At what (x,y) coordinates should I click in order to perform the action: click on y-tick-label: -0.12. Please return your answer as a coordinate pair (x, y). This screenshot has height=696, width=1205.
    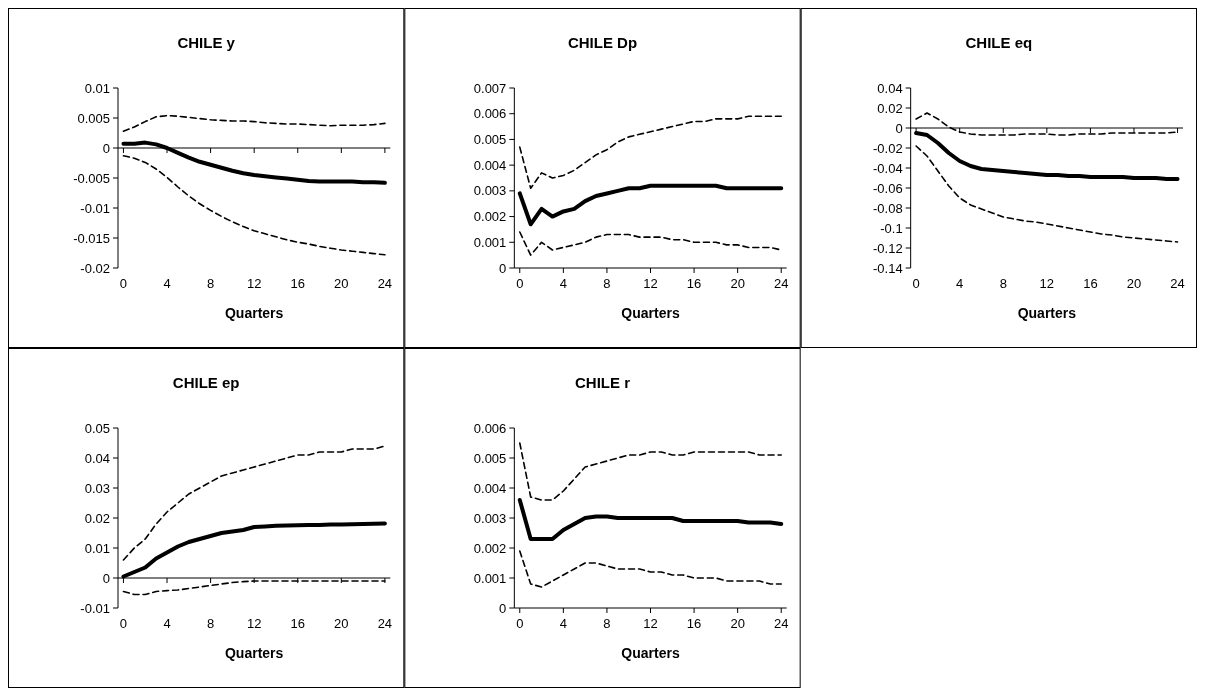
    Looking at the image, I should click on (888, 248).